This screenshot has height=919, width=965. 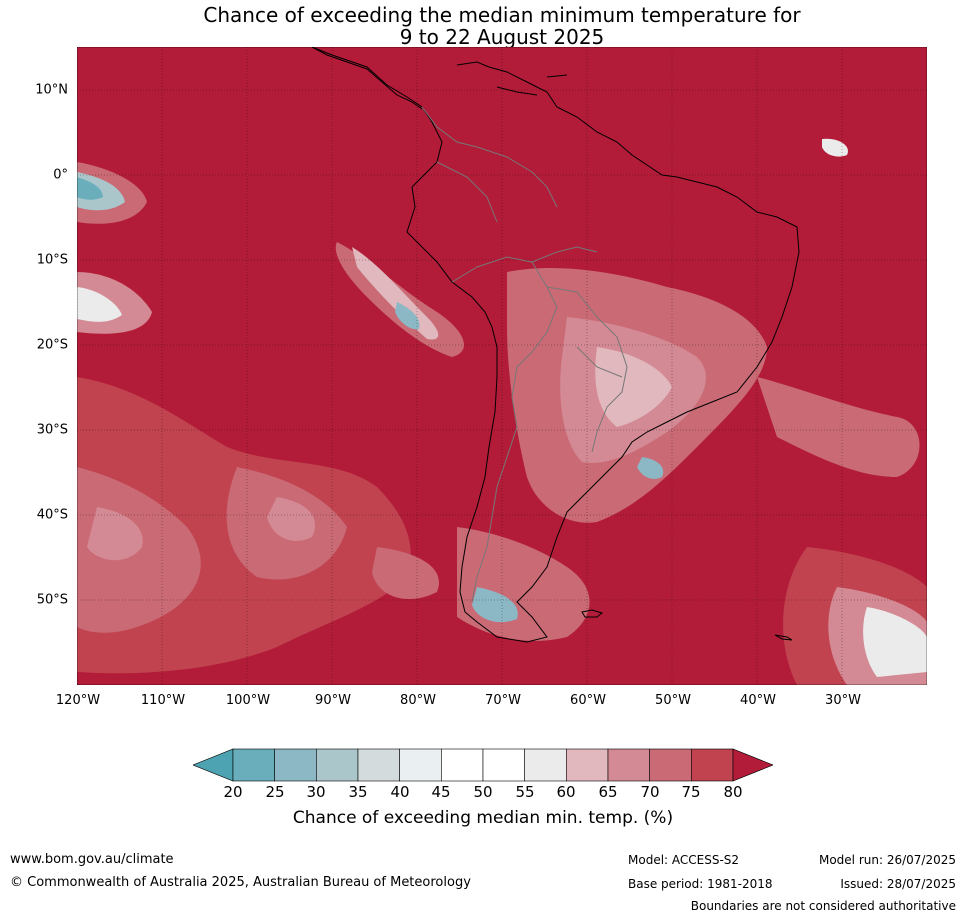 What do you see at coordinates (52, 345) in the screenshot?
I see `lat-label-20s: 20°S` at bounding box center [52, 345].